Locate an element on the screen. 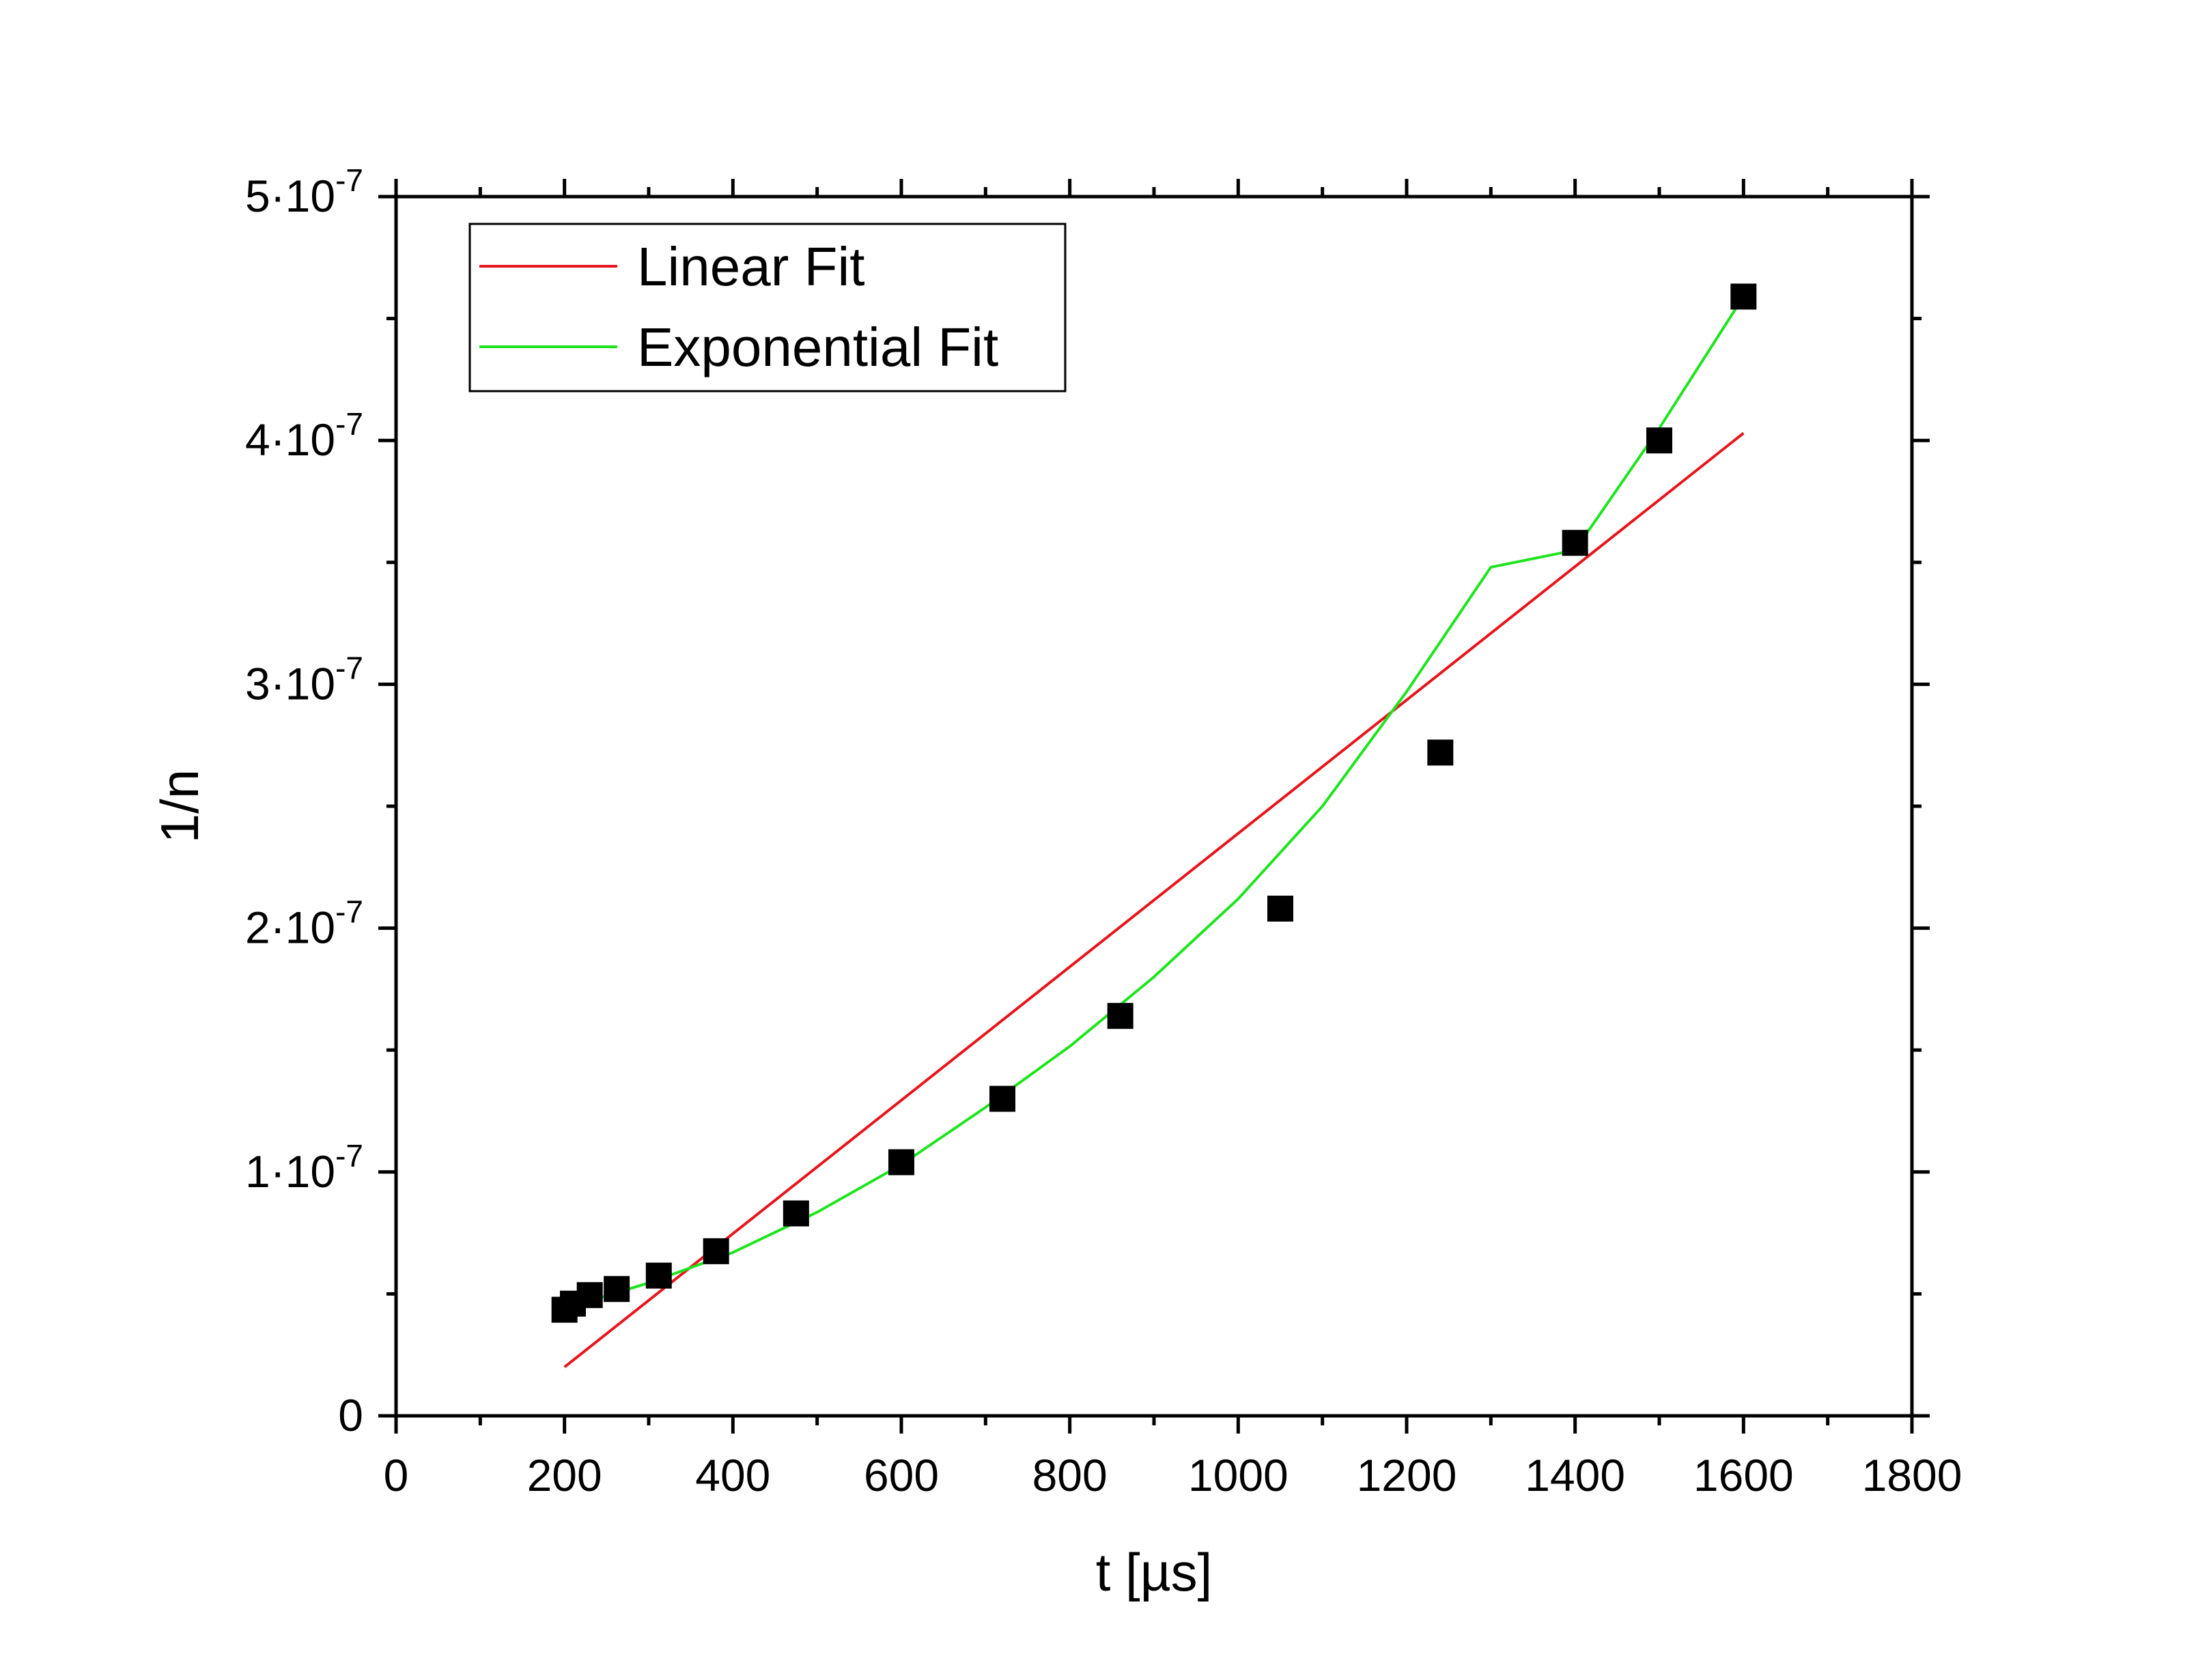  legend: Linear Fit Exponential Fit is located at coordinates (768, 308).